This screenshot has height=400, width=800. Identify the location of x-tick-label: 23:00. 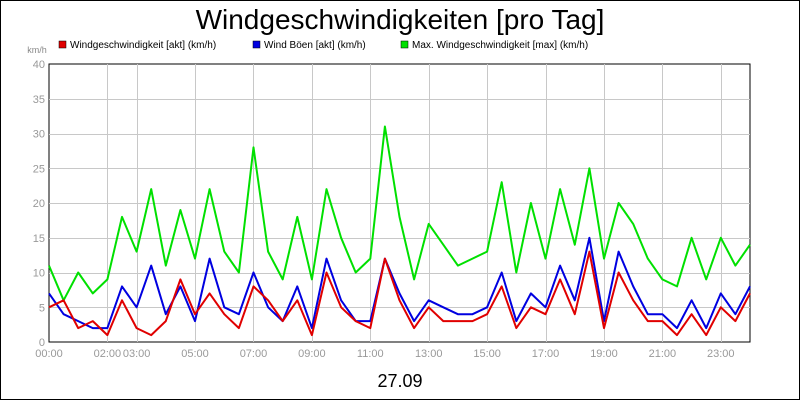
(721, 354).